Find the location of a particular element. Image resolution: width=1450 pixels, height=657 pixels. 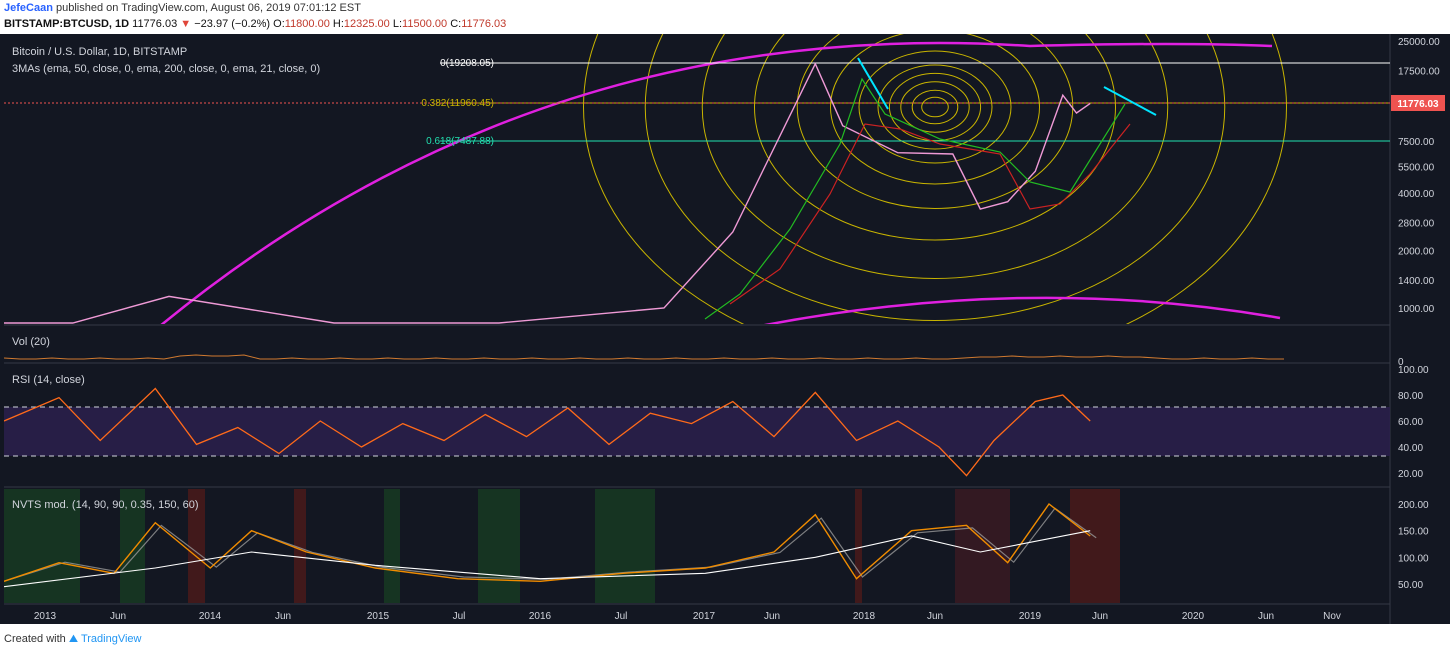

nvts-title: NVTS mod. (14, 90, 90, 0.35, 150, 60) is located at coordinates (105, 505).